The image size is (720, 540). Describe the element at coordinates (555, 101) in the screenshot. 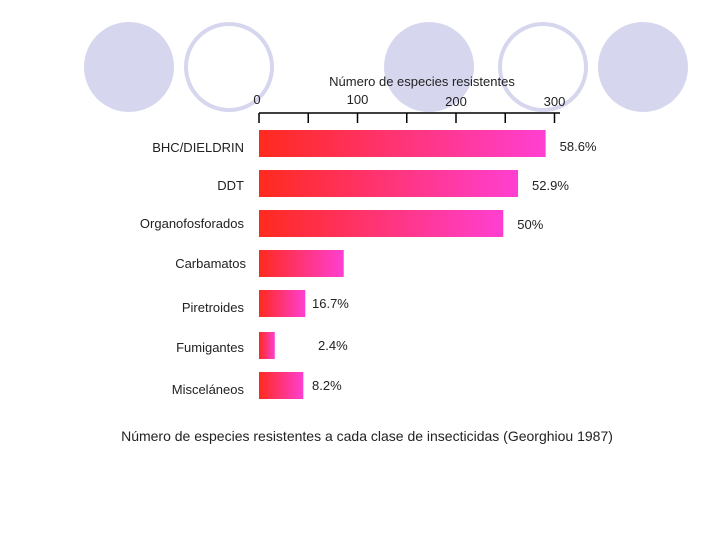

I see `x-tick-label: 300` at that location.